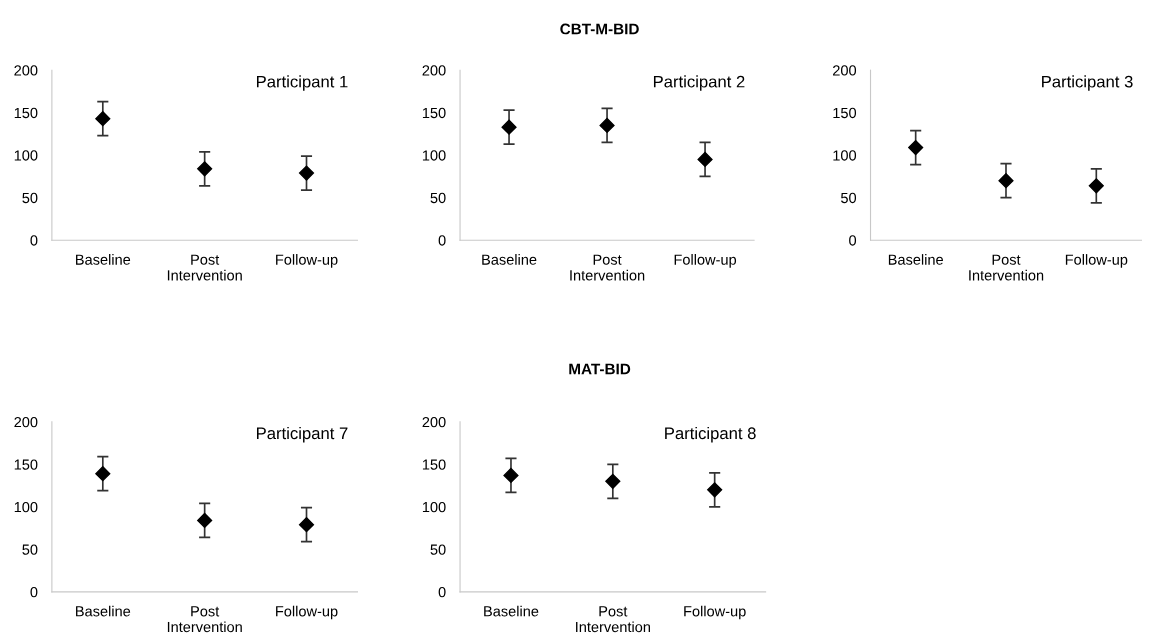  Describe the element at coordinates (599, 29) in the screenshot. I see `text: CBT-M-BID` at that location.